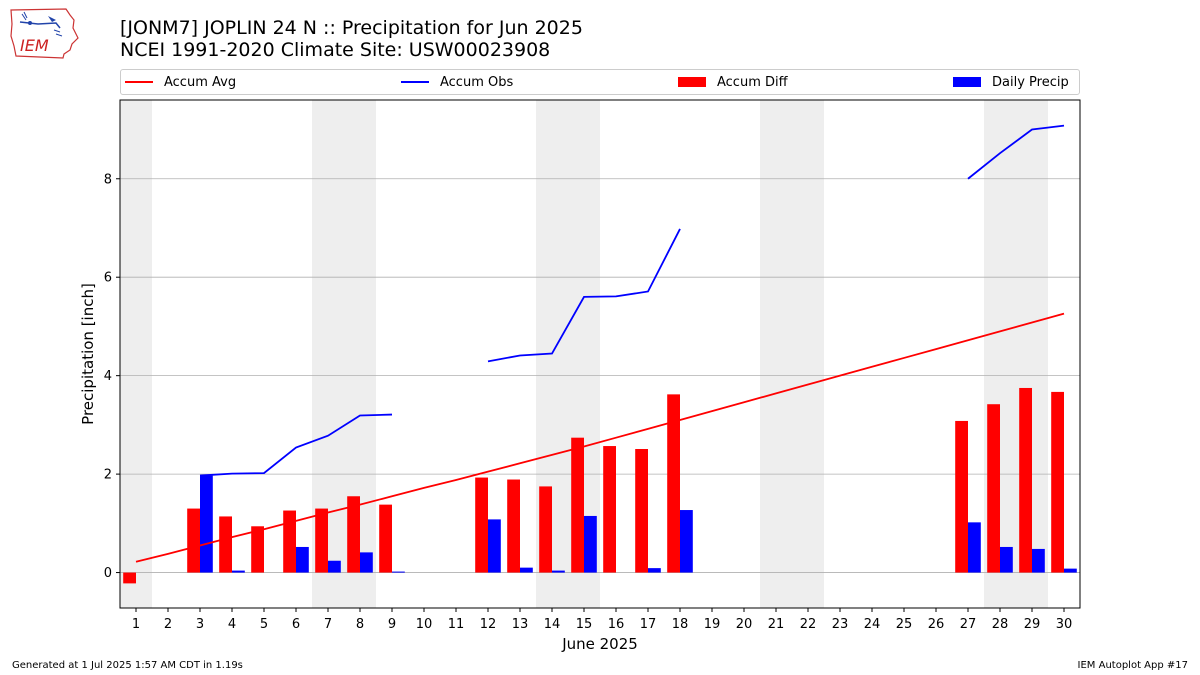  Describe the element at coordinates (1032, 624) in the screenshot. I see `xtick-label-29: 29` at that location.